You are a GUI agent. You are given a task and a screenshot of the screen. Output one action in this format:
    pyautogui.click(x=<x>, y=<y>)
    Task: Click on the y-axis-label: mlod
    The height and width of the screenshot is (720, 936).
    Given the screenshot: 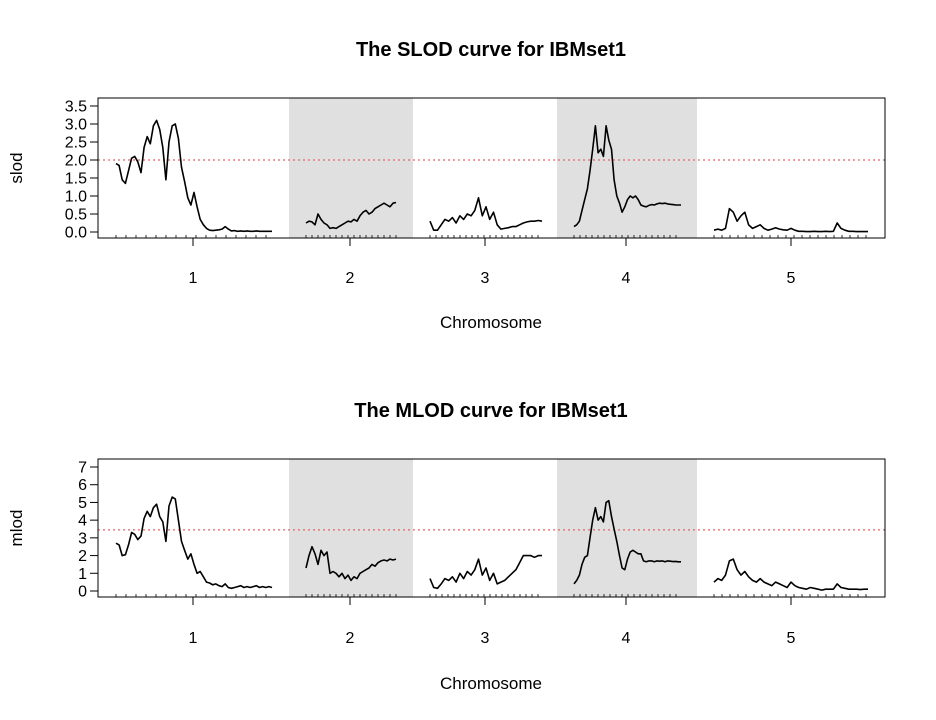 What is the action you would take?
    pyautogui.click(x=16, y=528)
    